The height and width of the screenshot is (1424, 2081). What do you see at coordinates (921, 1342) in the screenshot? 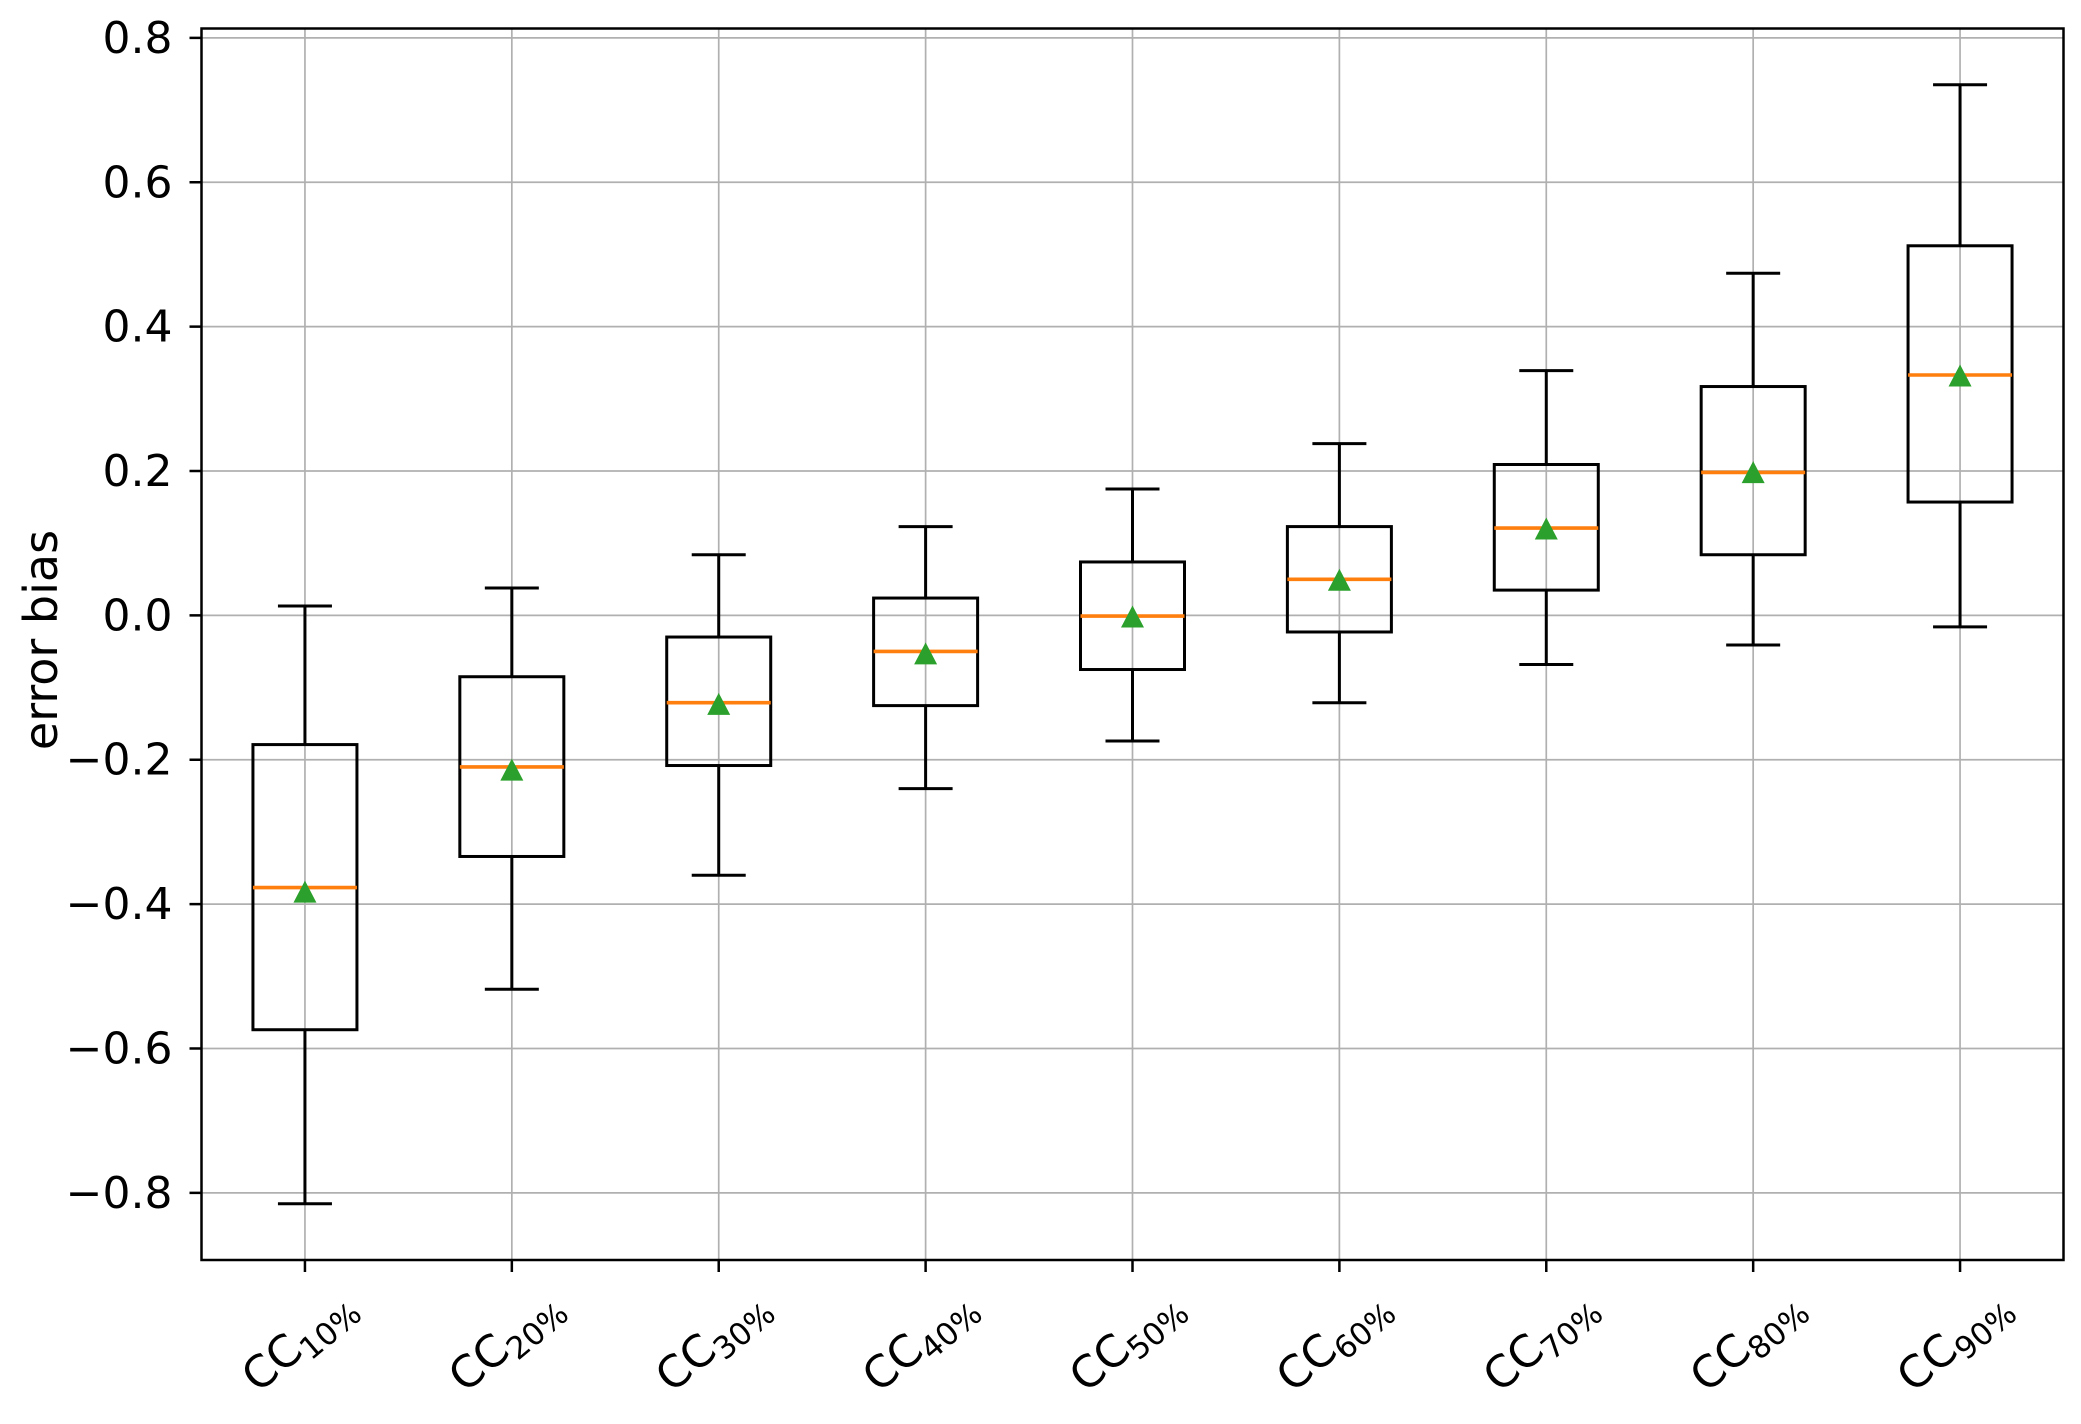
I see `x-tick-label: CC40%` at bounding box center [921, 1342].